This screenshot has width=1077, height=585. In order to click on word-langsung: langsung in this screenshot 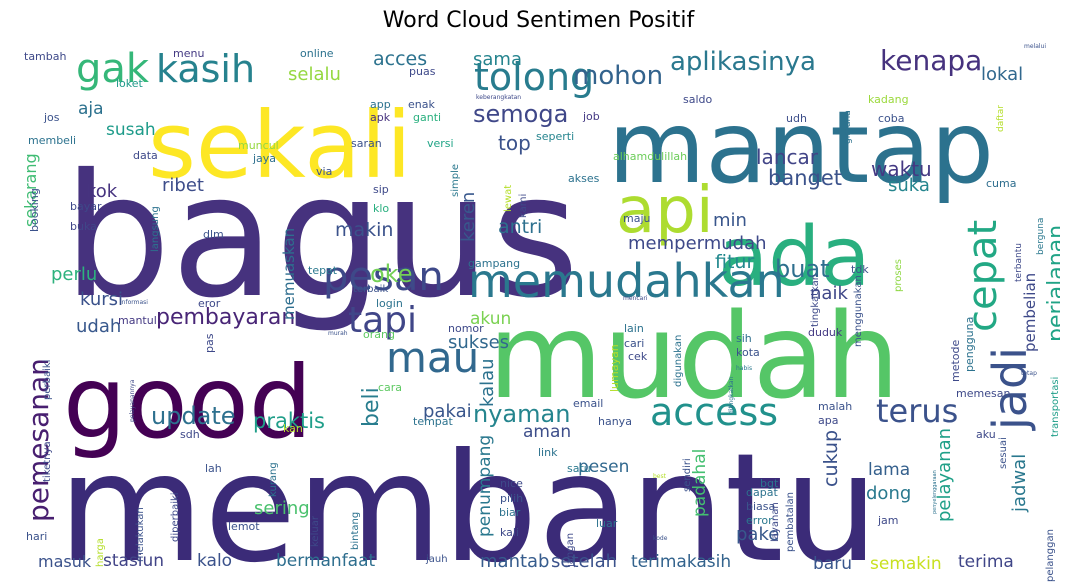, I will do `click(155, 229)`.